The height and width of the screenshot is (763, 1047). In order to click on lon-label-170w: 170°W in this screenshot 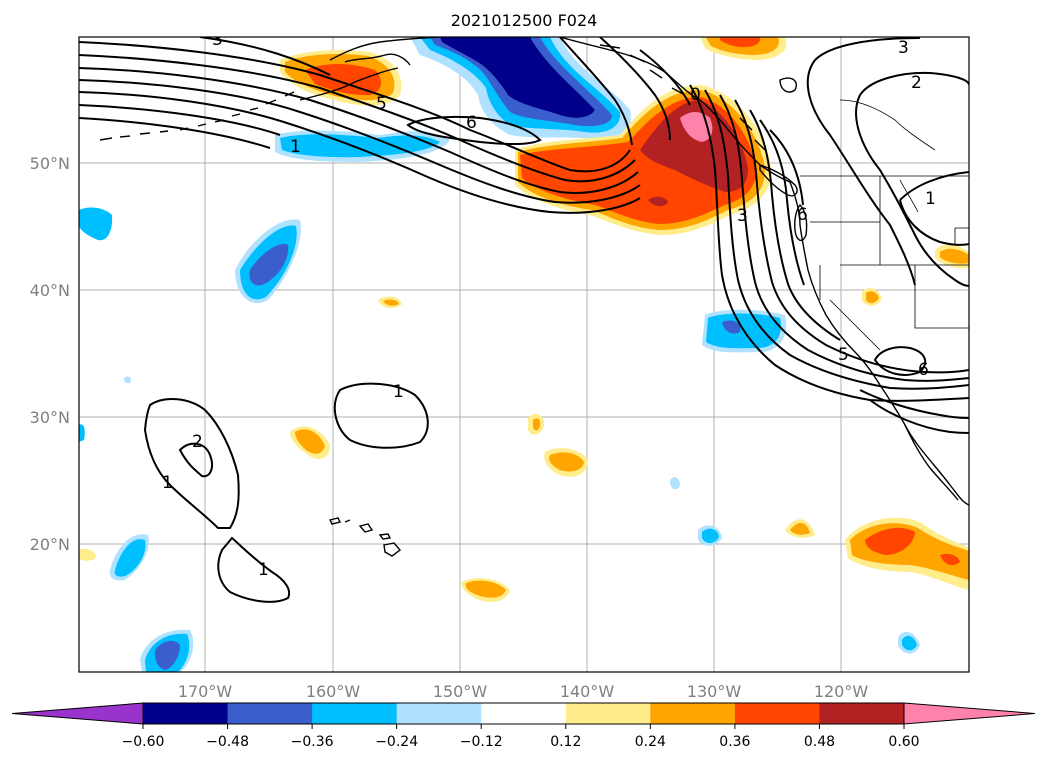, I will do `click(205, 691)`.